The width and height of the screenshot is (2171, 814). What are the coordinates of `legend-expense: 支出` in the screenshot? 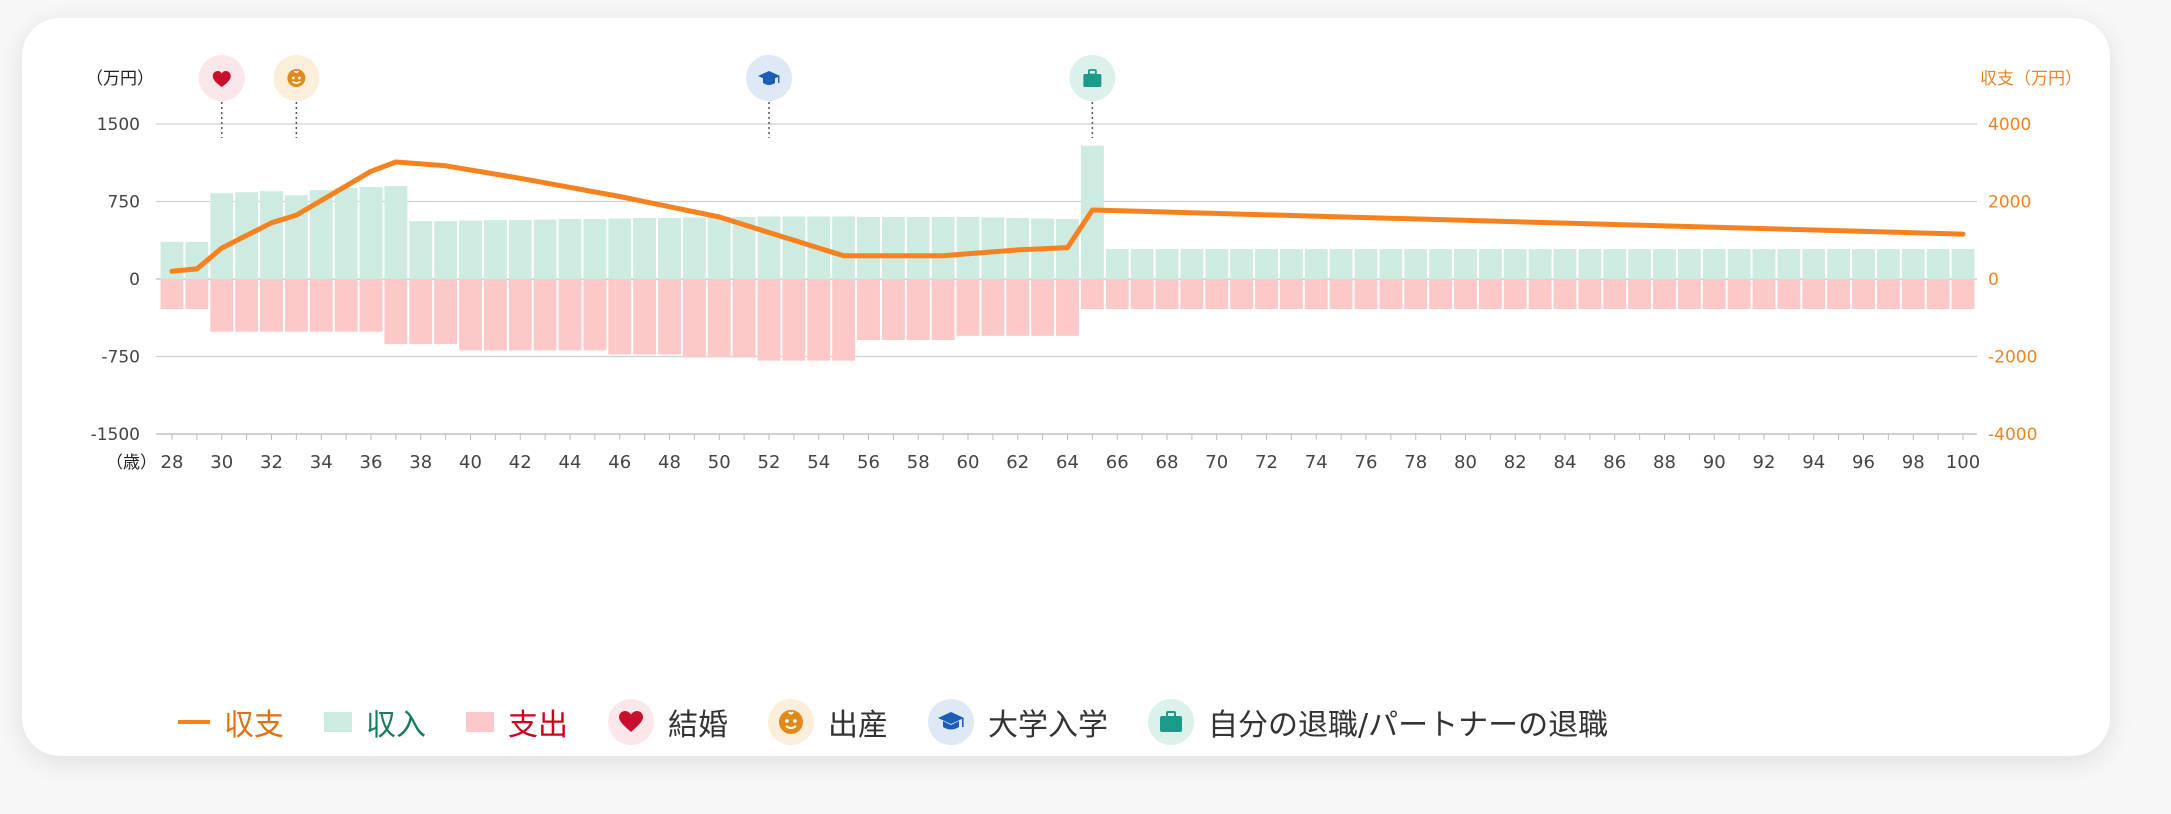 It's located at (517, 722).